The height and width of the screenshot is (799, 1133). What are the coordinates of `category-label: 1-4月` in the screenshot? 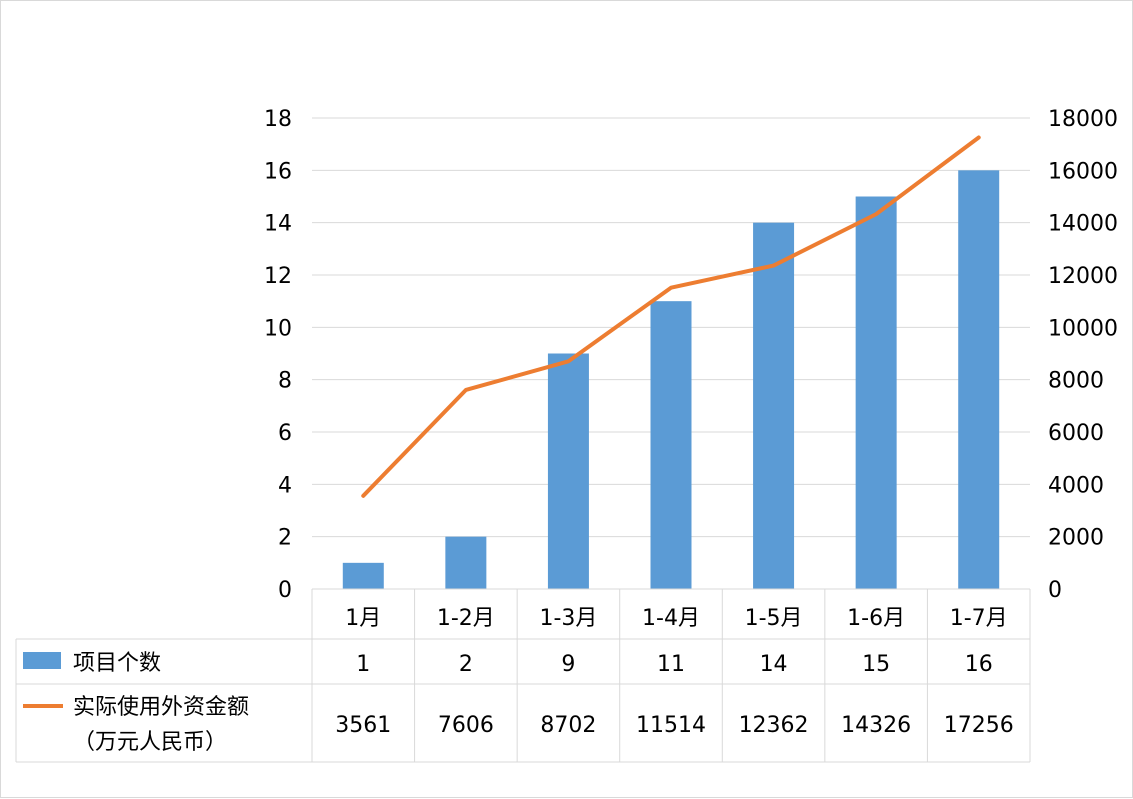 It's located at (671, 618).